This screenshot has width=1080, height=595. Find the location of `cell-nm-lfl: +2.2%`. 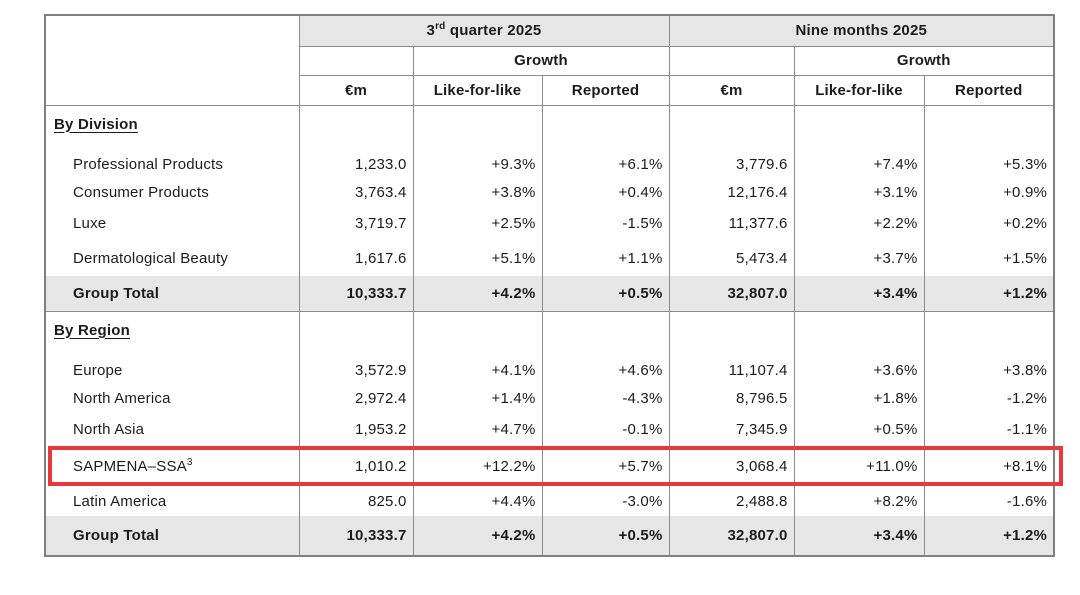

cell-nm-lfl: +2.2% is located at coordinates (858, 223).